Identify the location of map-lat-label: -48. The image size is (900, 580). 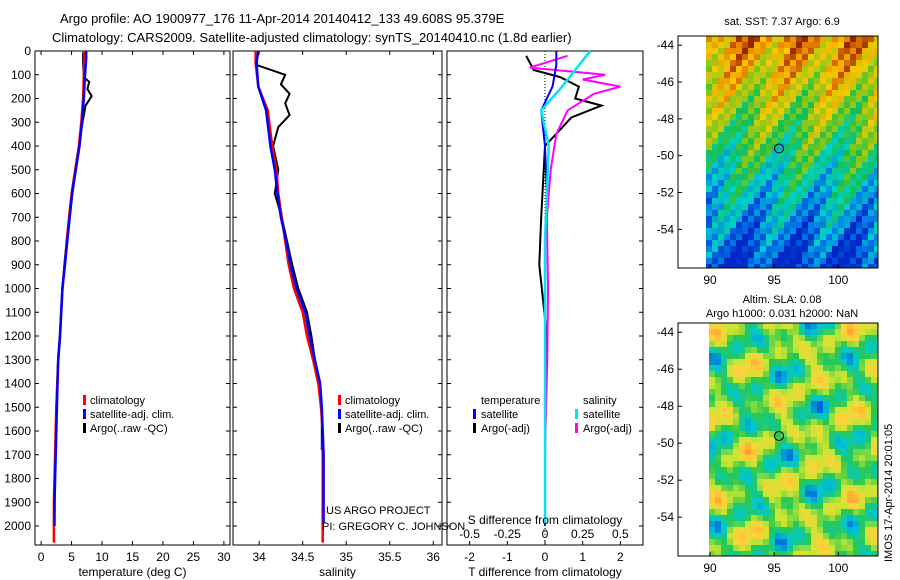
(666, 406).